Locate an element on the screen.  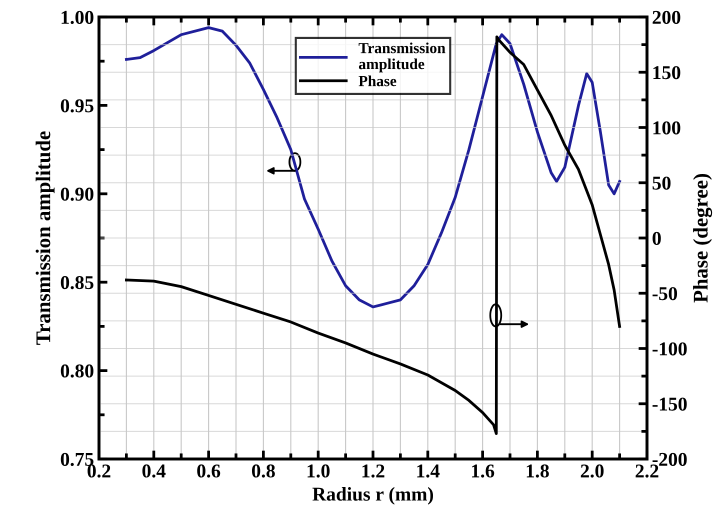
x-tick-label: 1.6 is located at coordinates (483, 471).